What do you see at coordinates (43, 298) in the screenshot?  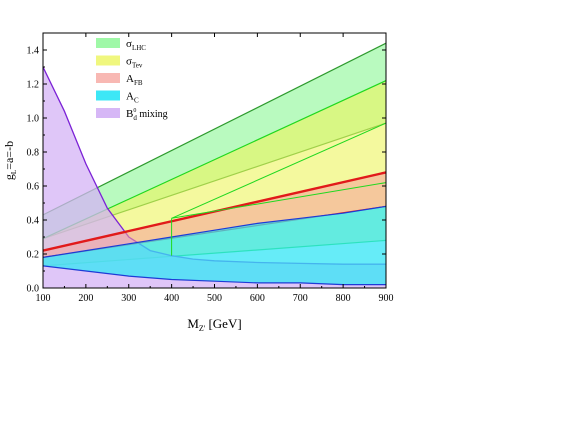 I see `x-tick-label: 100` at bounding box center [43, 298].